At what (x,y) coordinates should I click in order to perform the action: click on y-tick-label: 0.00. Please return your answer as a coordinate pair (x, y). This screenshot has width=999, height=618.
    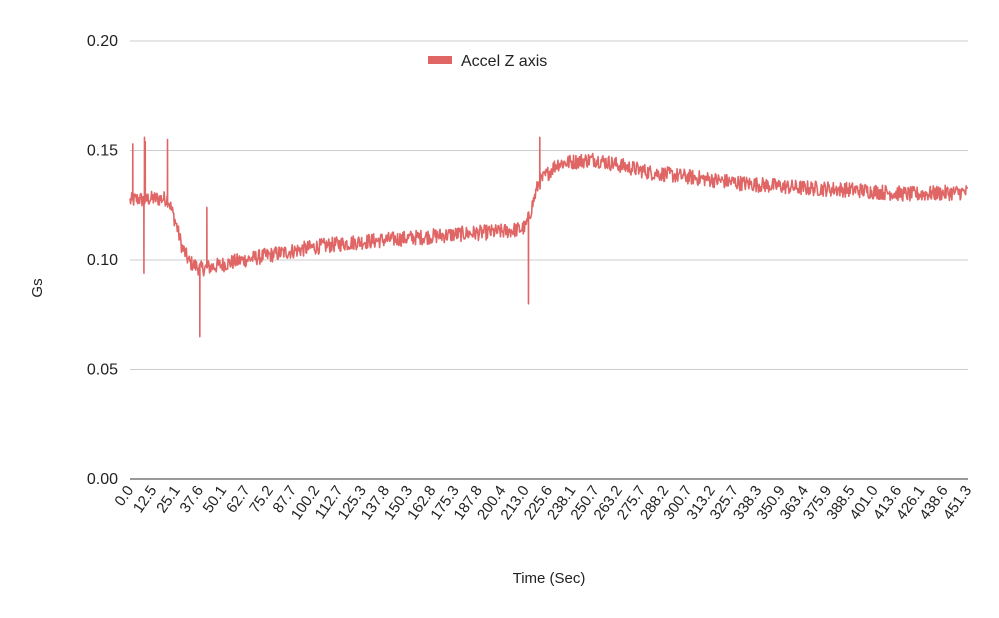
    Looking at the image, I should click on (102, 479).